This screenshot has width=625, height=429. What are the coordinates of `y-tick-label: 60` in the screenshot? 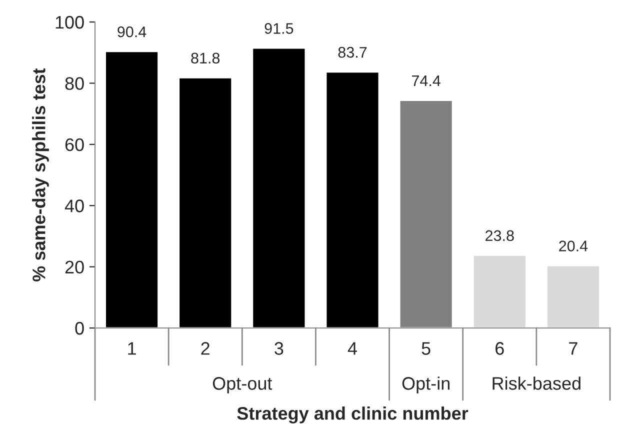 It's located at (74, 145).